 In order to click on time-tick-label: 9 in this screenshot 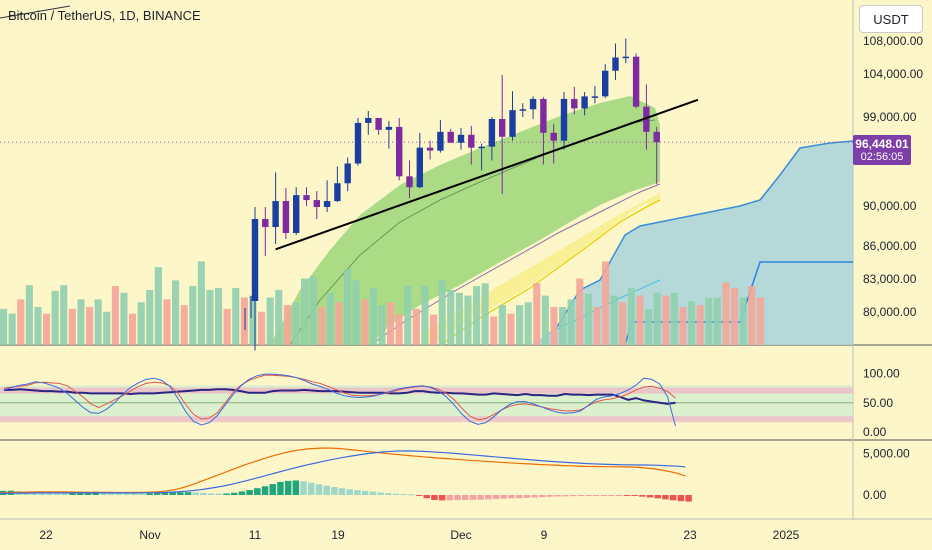, I will do `click(544, 535)`.